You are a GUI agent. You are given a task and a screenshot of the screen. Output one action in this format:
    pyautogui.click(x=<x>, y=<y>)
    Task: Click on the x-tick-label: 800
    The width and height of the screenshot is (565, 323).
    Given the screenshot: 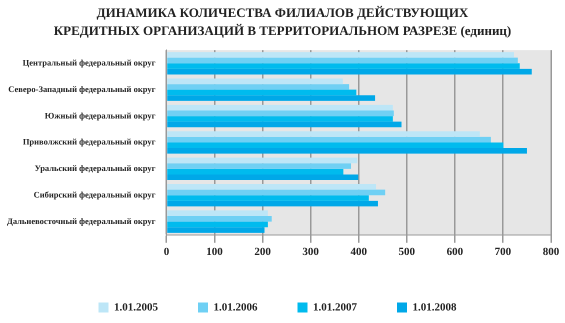 What is the action you would take?
    pyautogui.click(x=551, y=252)
    